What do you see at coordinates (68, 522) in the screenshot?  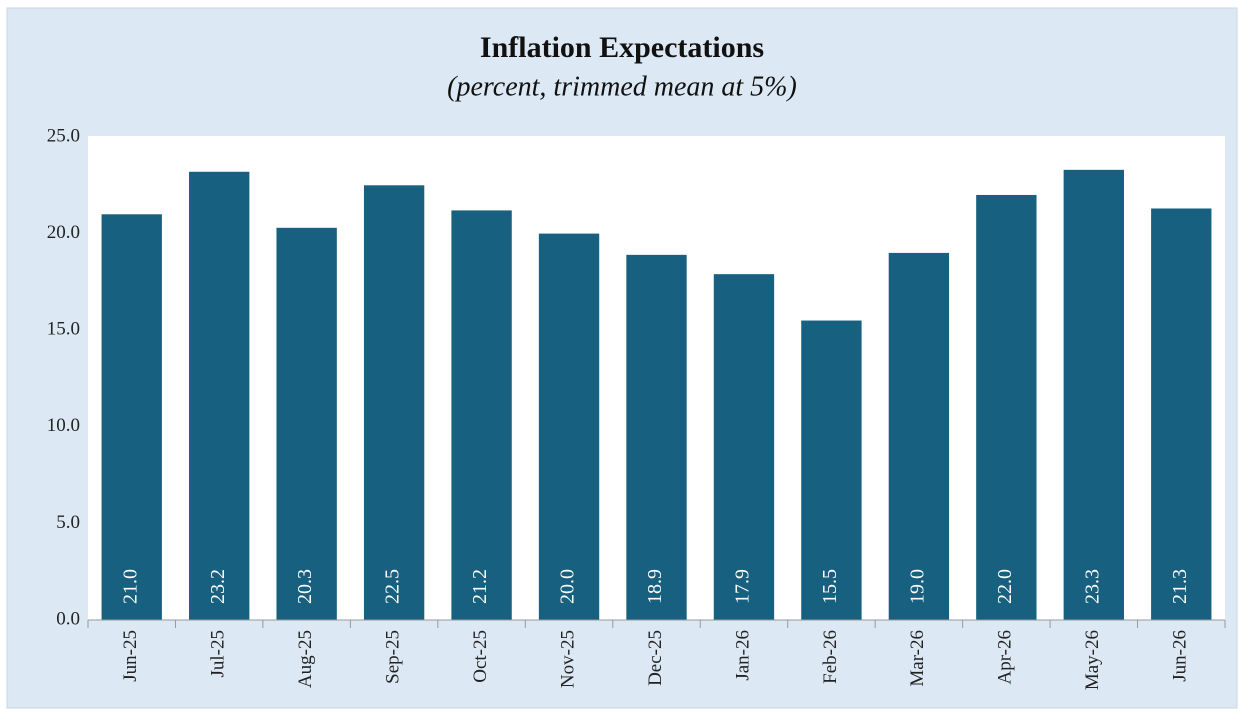 I see `y-tick-label: 5.0` at bounding box center [68, 522].